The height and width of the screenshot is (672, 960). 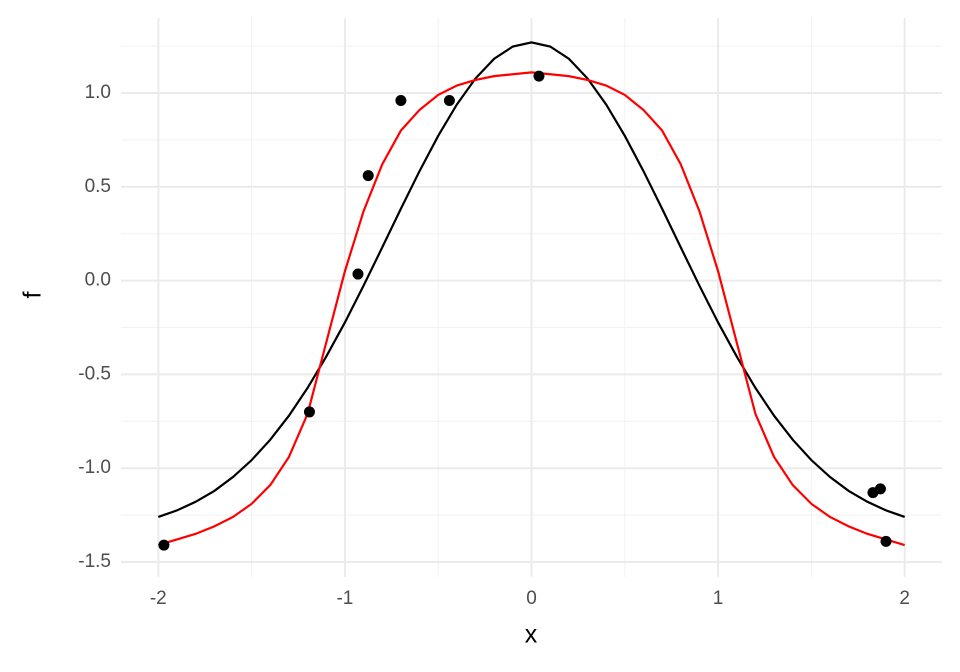 What do you see at coordinates (94, 467) in the screenshot?
I see `y-tick-label: -1.0` at bounding box center [94, 467].